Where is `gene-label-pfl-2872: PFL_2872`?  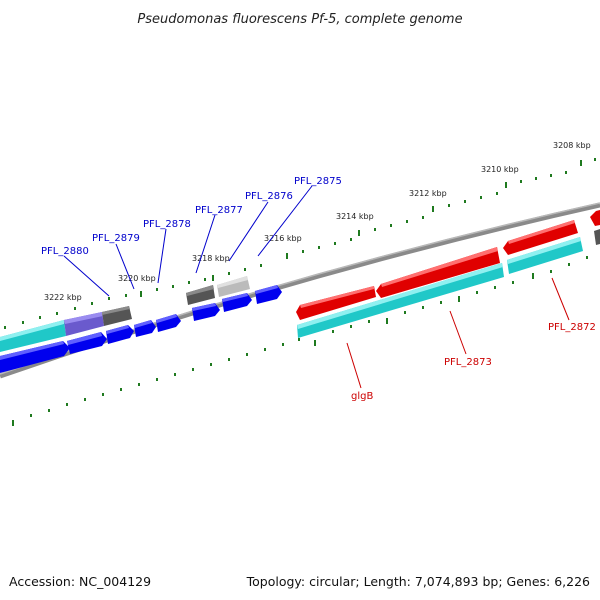
gene-label-pfl-2872: PFL_2872 is located at coordinates (572, 327).